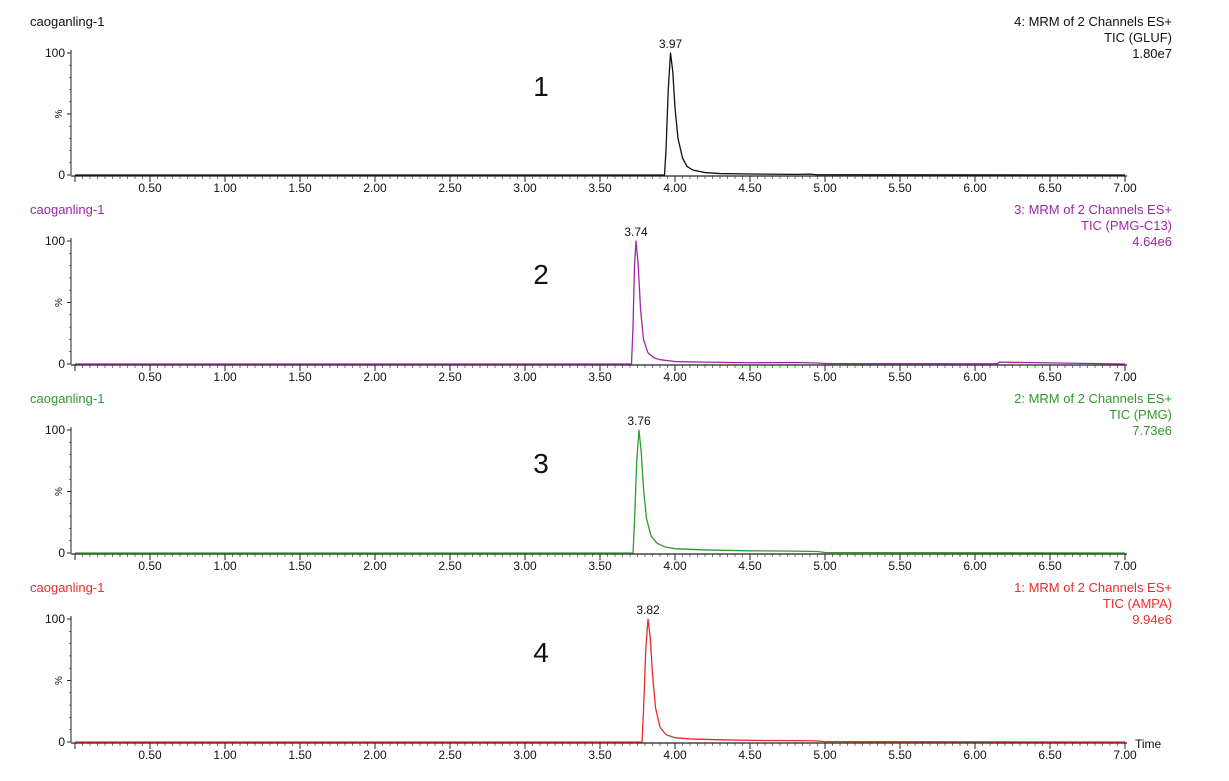  What do you see at coordinates (1093, 398) in the screenshot?
I see `panel-header-line-3-1: 2: MRM of 2 Channels ES+` at bounding box center [1093, 398].